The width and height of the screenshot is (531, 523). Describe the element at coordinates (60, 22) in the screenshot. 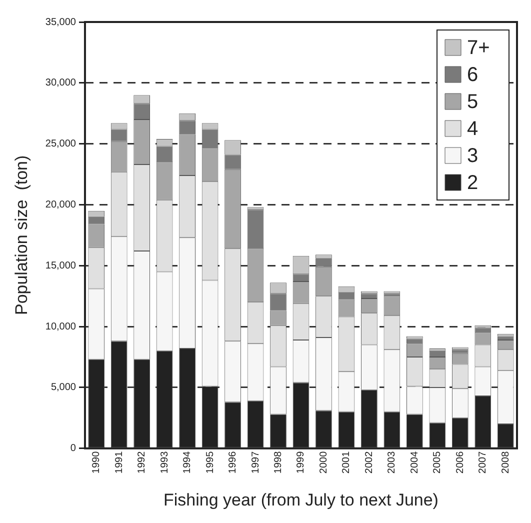

I see `y-tick-label: 35,000` at that location.